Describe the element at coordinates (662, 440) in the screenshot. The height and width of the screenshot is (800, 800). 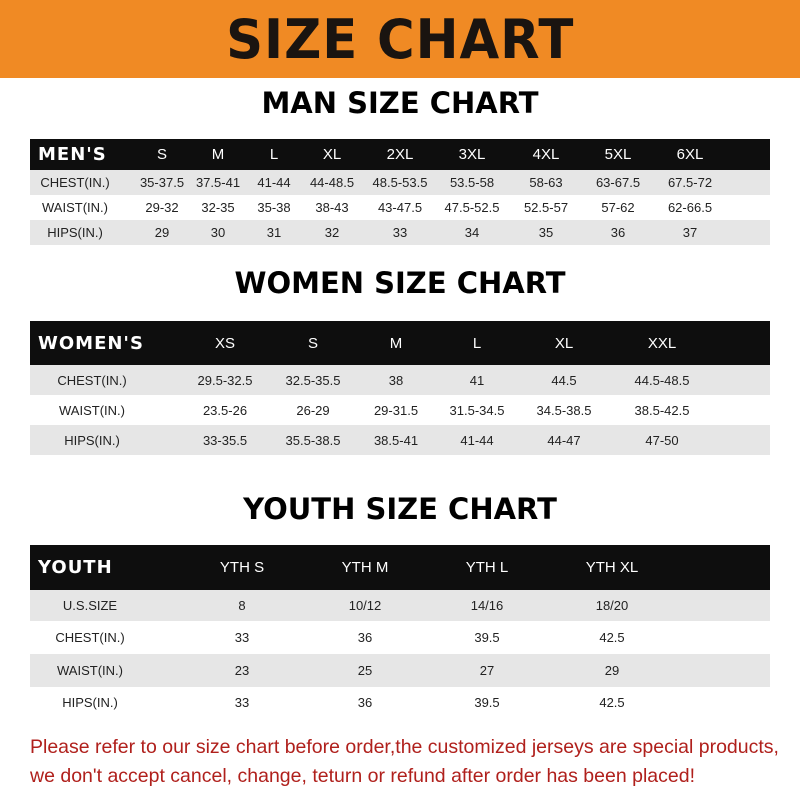
I see `size-value: 47-50` at that location.